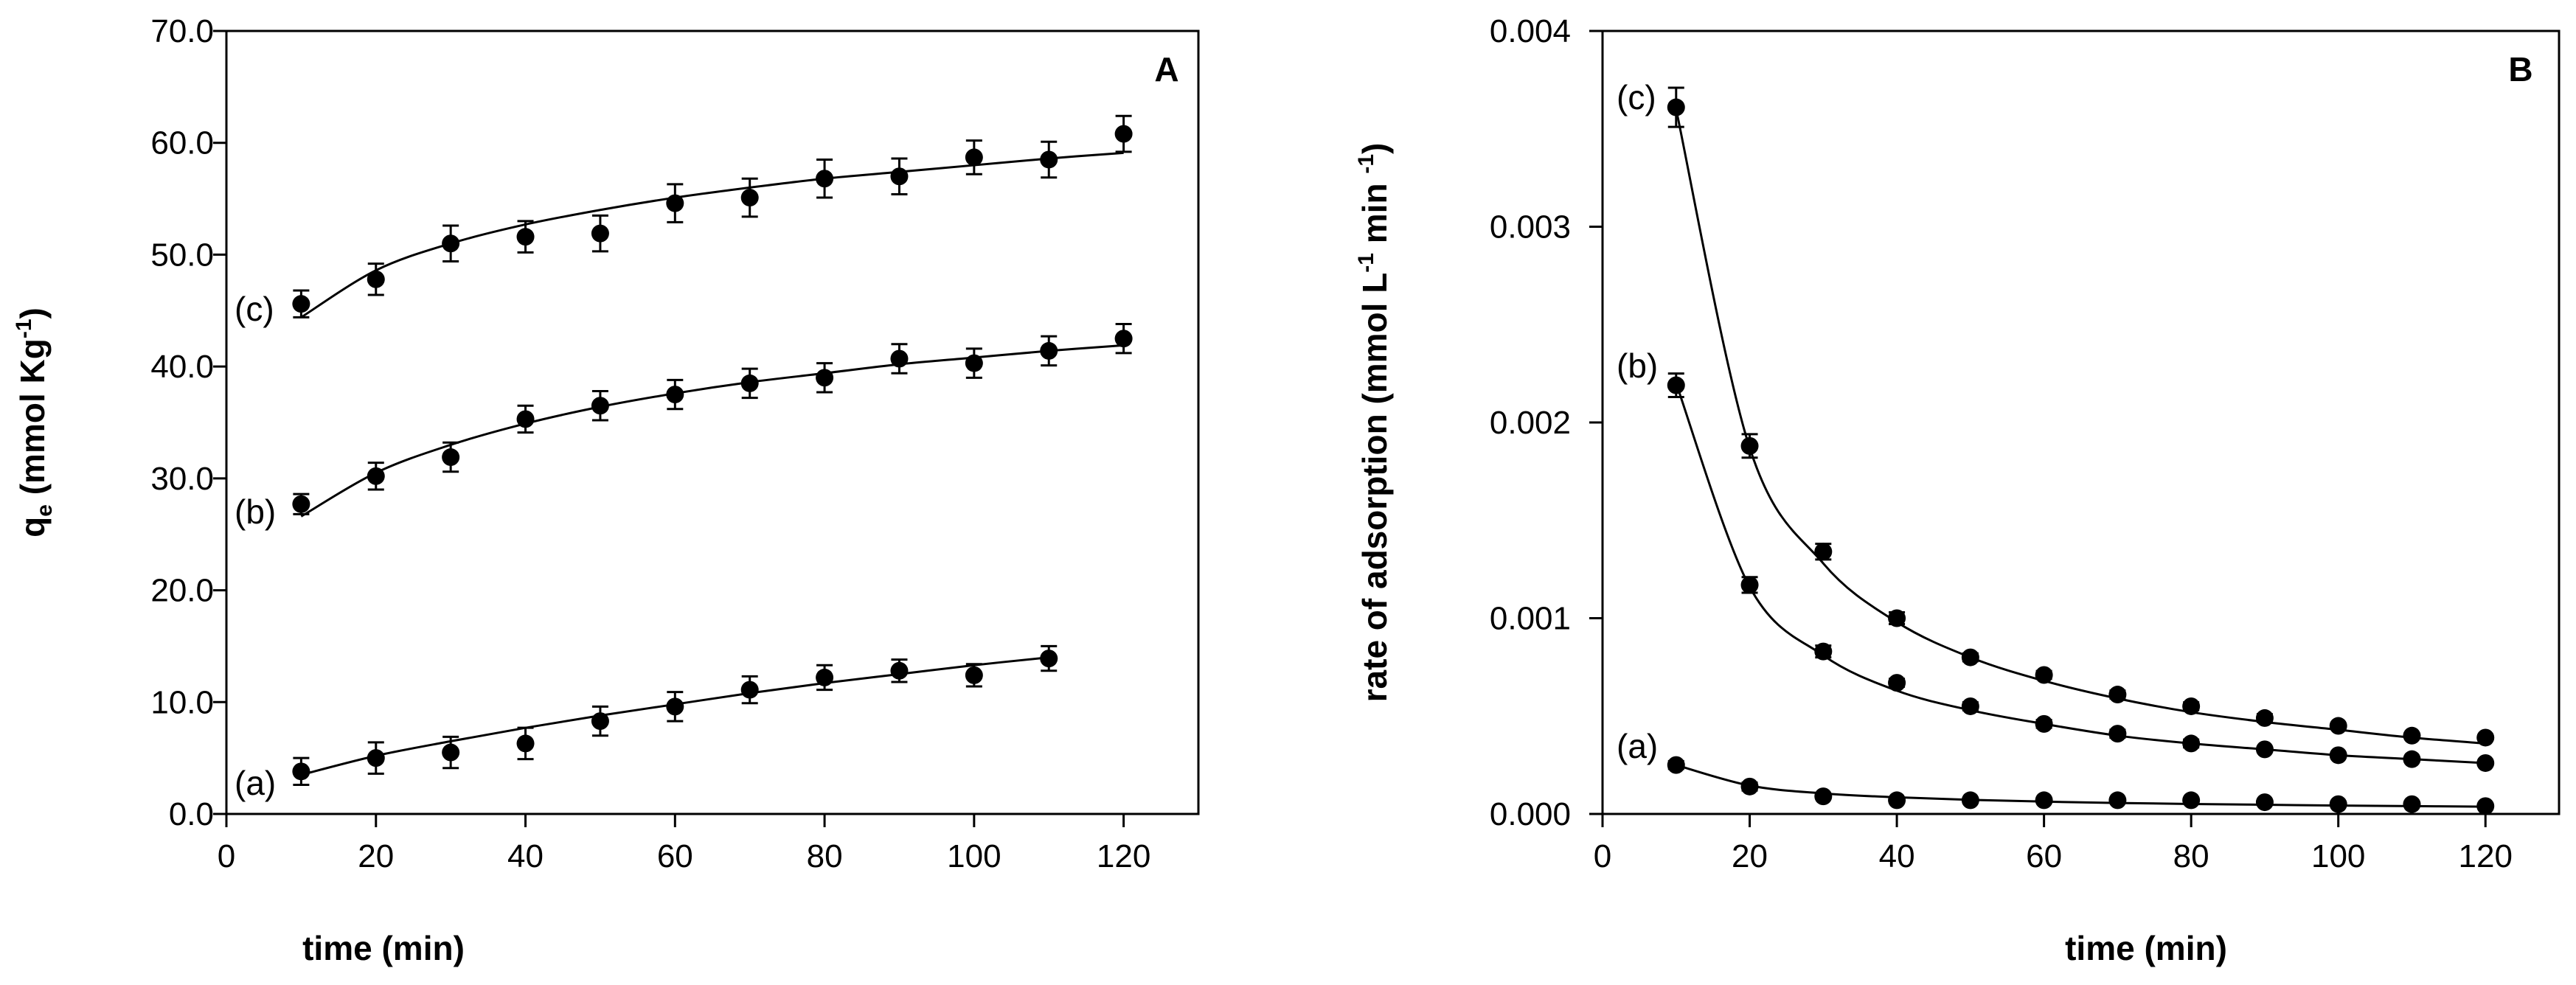 Image resolution: width=2576 pixels, height=985 pixels. What do you see at coordinates (2191, 856) in the screenshot?
I see `panel-b-x-tick-label: 80` at bounding box center [2191, 856].